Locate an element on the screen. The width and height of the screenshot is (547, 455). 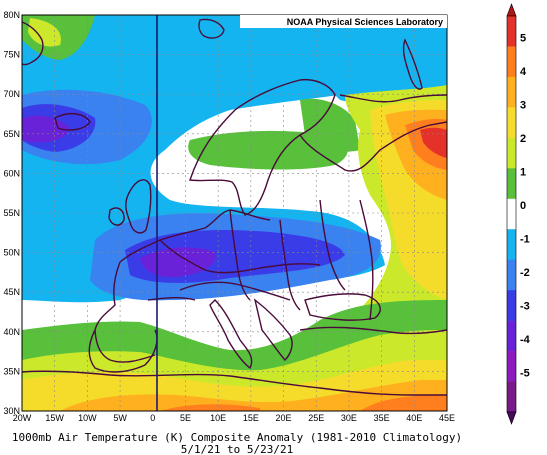
lat-tick-label: 50N is located at coordinates (11, 253).